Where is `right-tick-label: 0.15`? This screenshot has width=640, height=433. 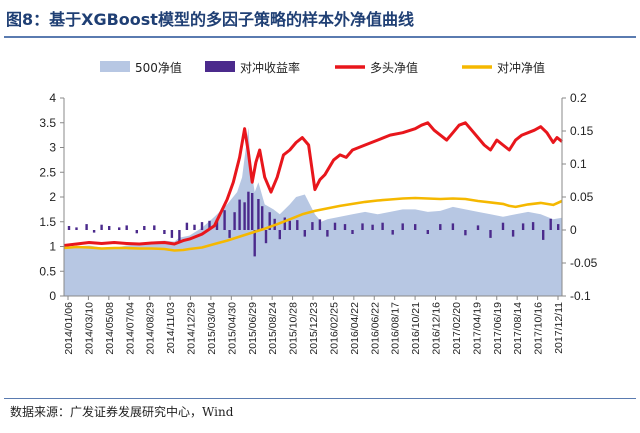
right-tick-label: 0.15 is located at coordinates (582, 131).